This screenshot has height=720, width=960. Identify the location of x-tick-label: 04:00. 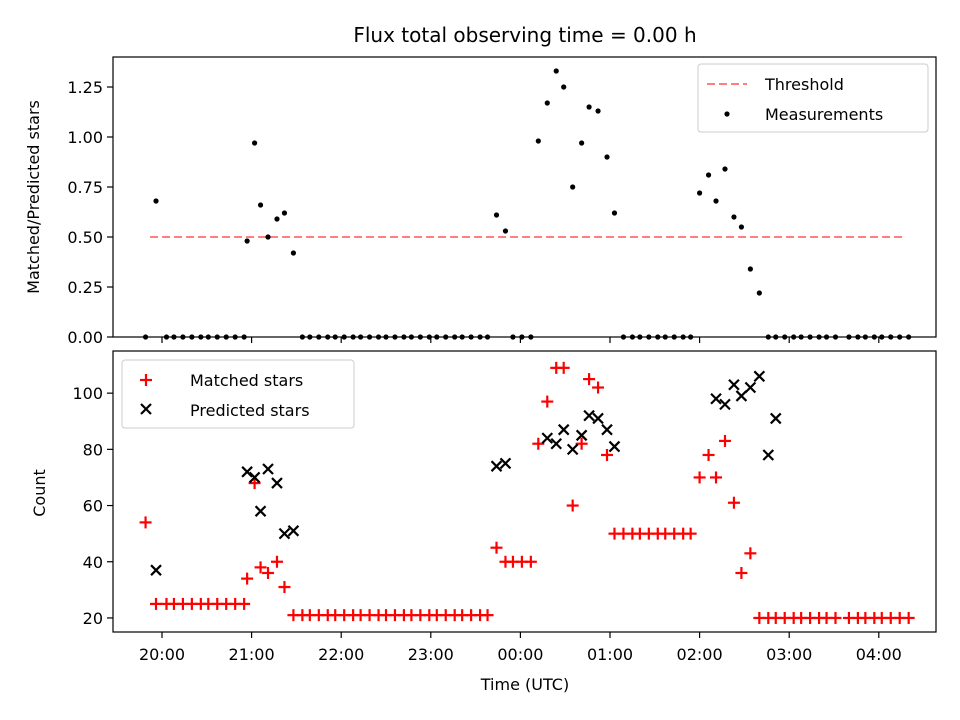
(879, 654).